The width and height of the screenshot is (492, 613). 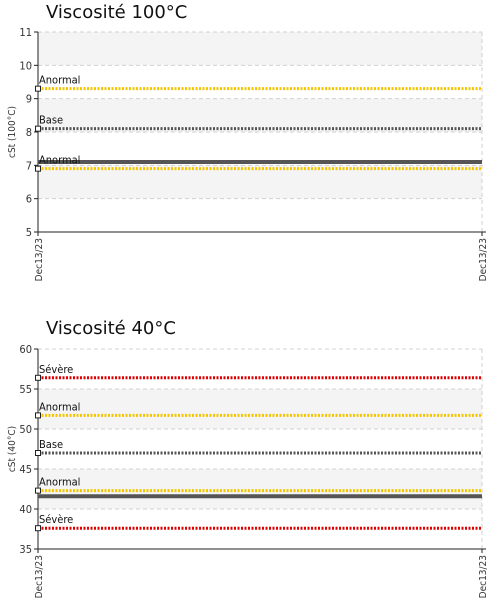 What do you see at coordinates (25, 509) in the screenshot?
I see `y-tick-label: 40` at bounding box center [25, 509].